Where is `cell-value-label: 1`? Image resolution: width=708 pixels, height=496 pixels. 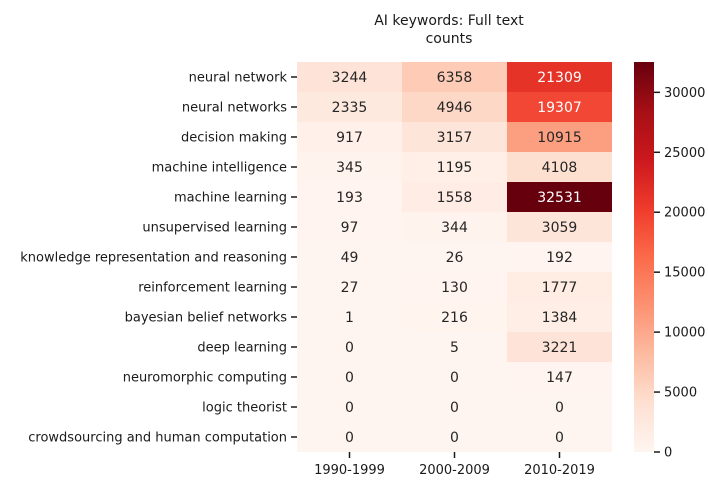 cell-value-label: 1 is located at coordinates (349, 318).